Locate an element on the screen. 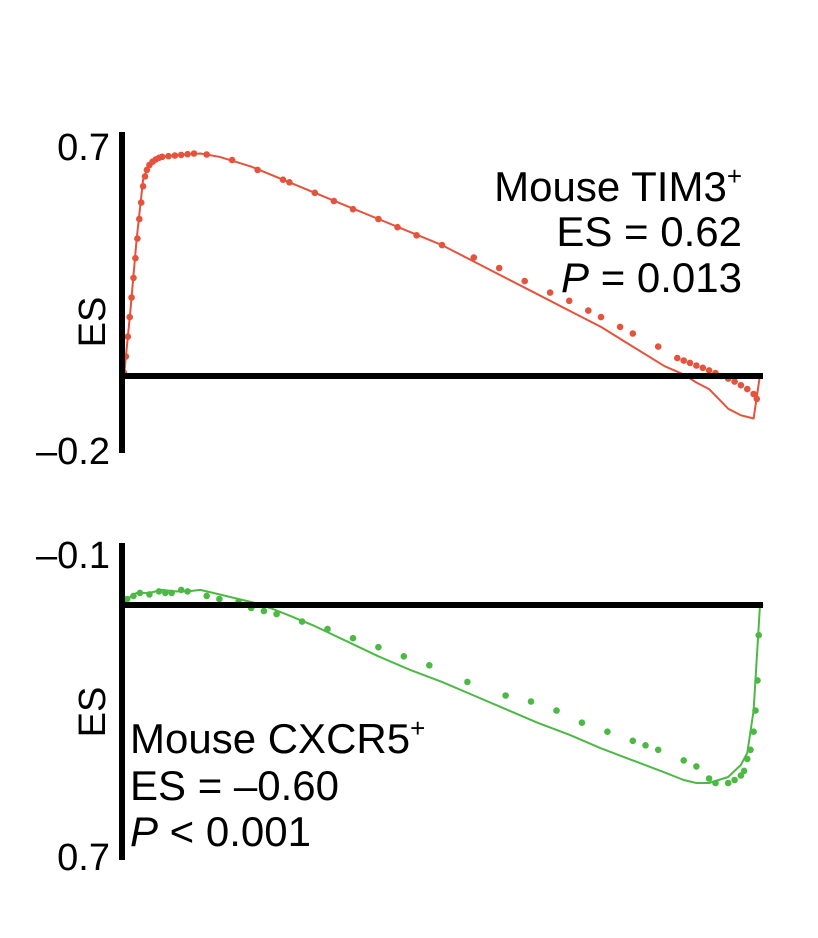  y-tick-label-bottom: –0.2 is located at coordinates (73, 452).